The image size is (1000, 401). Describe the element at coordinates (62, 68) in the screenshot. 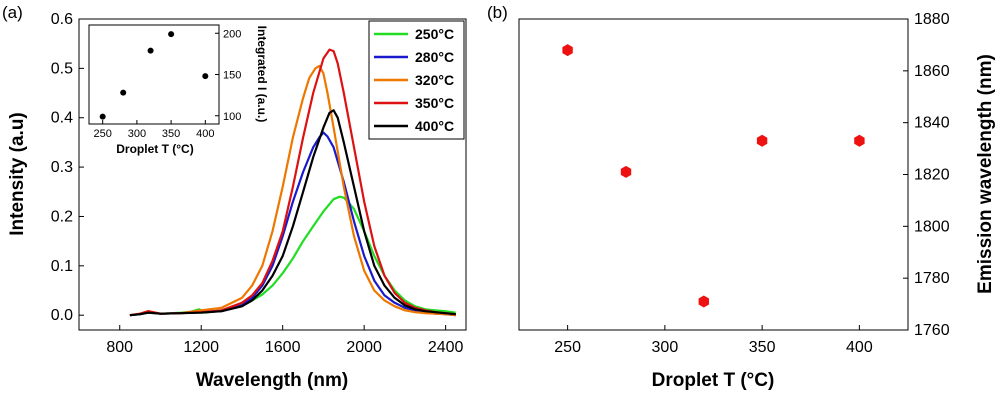

I see `y-tick-label-a: 0.5` at that location.